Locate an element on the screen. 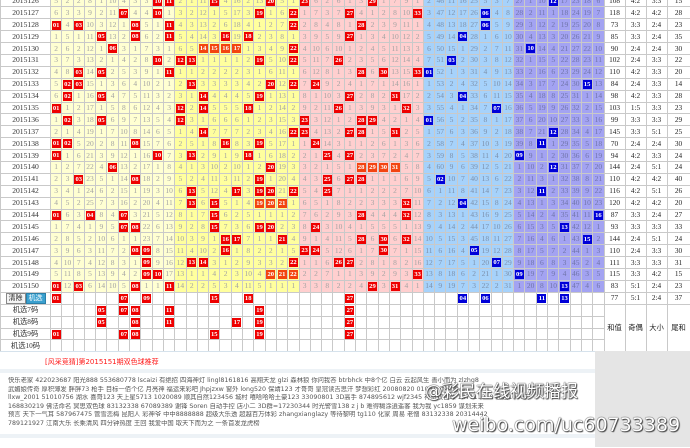  pick-red-cell: 01 is located at coordinates (56, 298).